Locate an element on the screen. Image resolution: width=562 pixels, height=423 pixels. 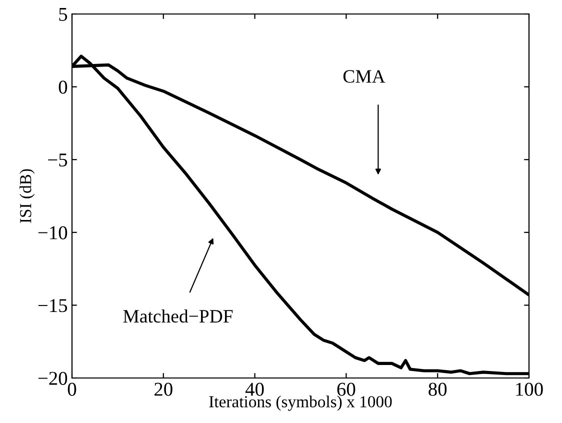
x-tick-label: 20 is located at coordinates (163, 389).